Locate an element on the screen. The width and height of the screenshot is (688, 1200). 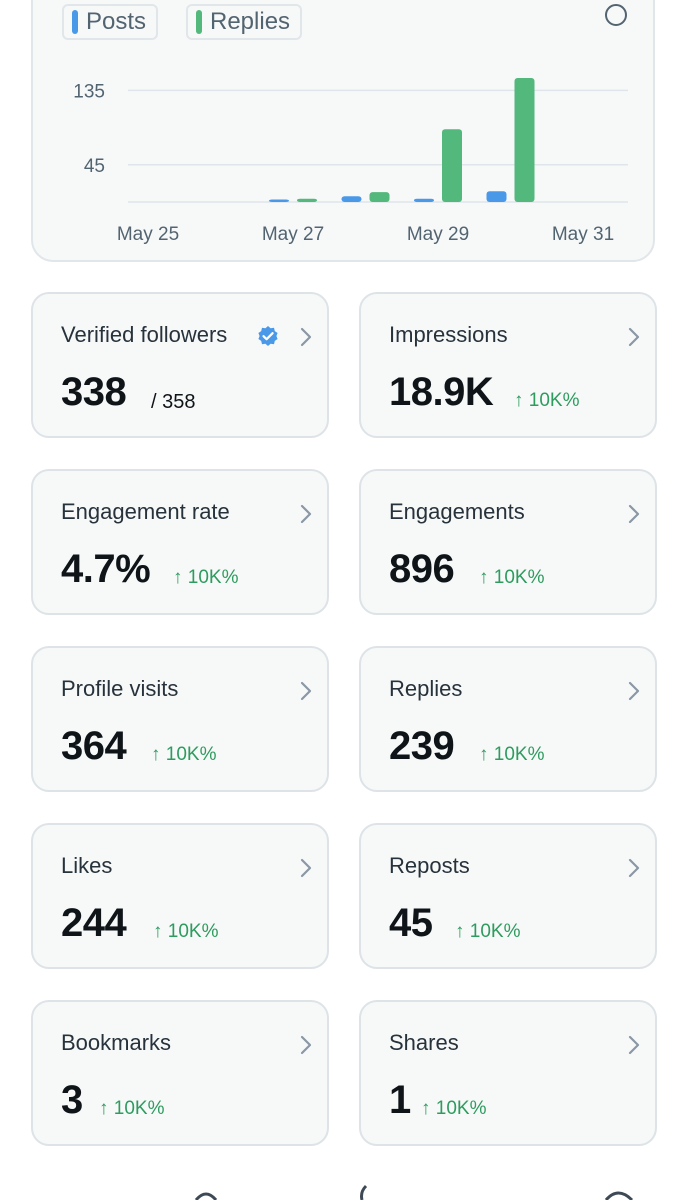
stat-card-engagement-rate: Engagement rate 4.7% ↑ 10K% is located at coordinates (180, 542).